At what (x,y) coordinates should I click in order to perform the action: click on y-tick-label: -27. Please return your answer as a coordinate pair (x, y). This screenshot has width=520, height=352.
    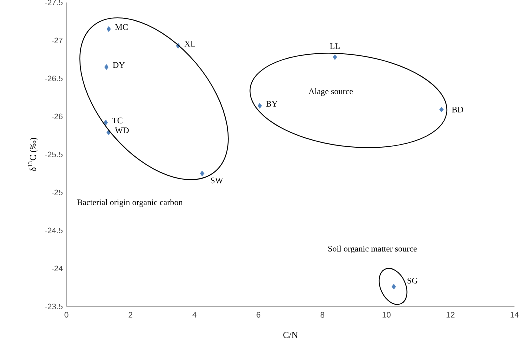
    Looking at the image, I should click on (57, 41).